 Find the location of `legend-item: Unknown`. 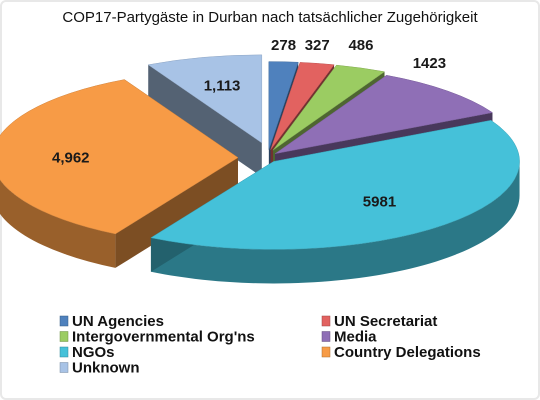

legend-item: Unknown is located at coordinates (99, 368).